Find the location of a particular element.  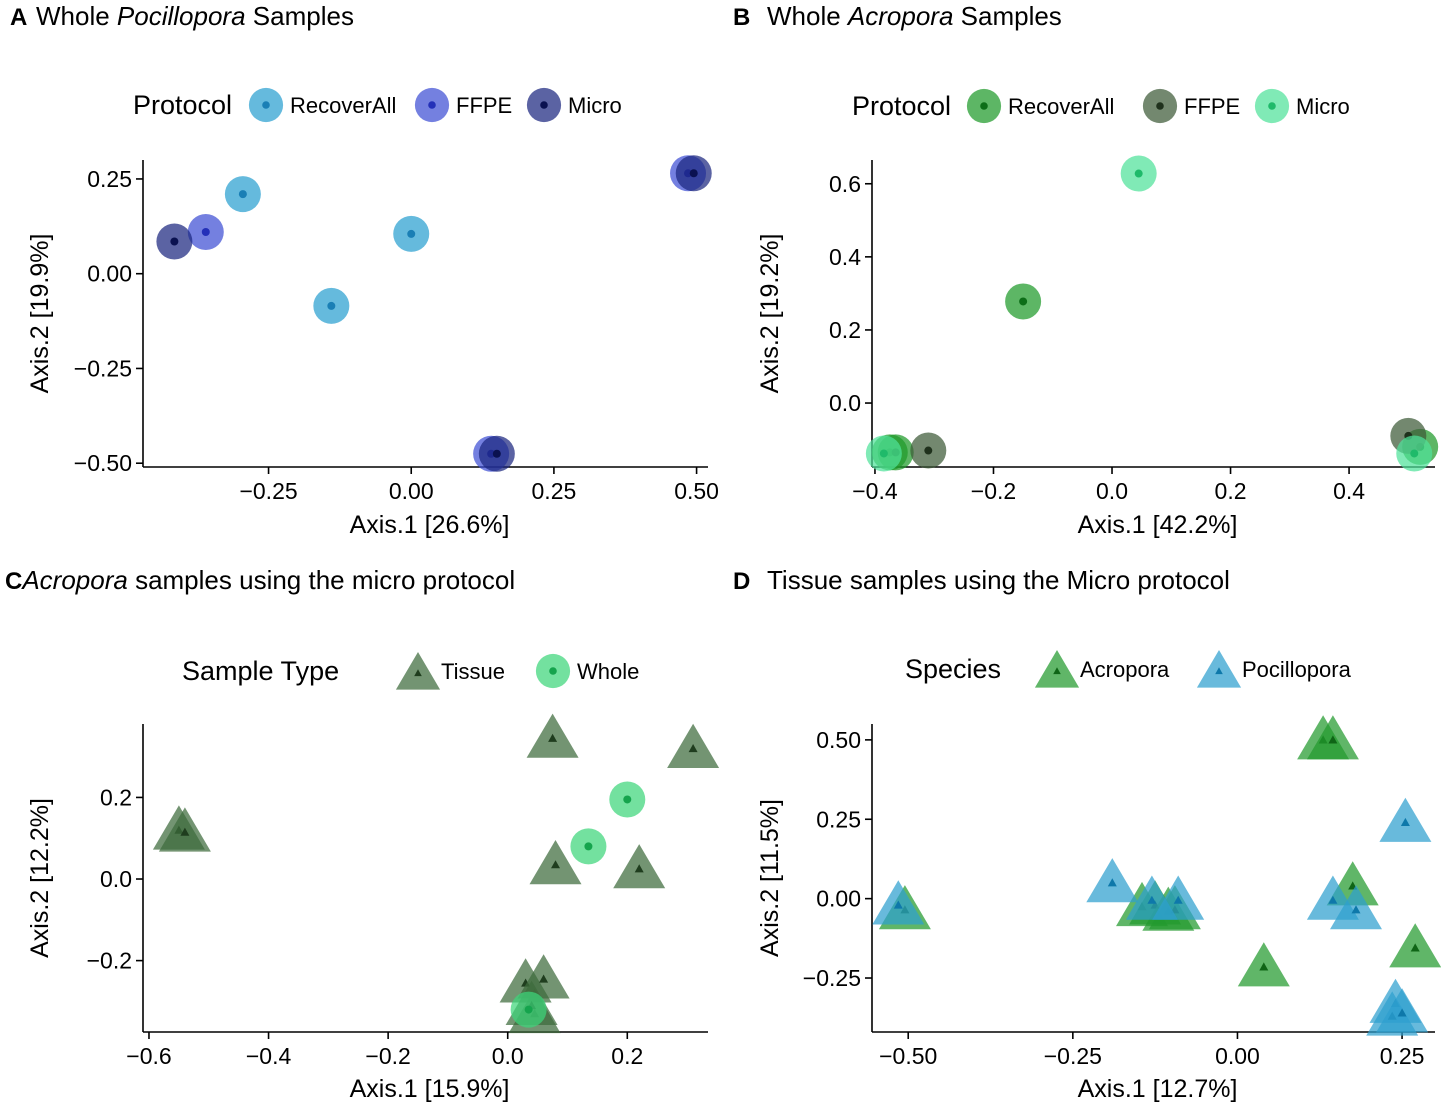

x-tick-label: −0.4 is located at coordinates (875, 491).